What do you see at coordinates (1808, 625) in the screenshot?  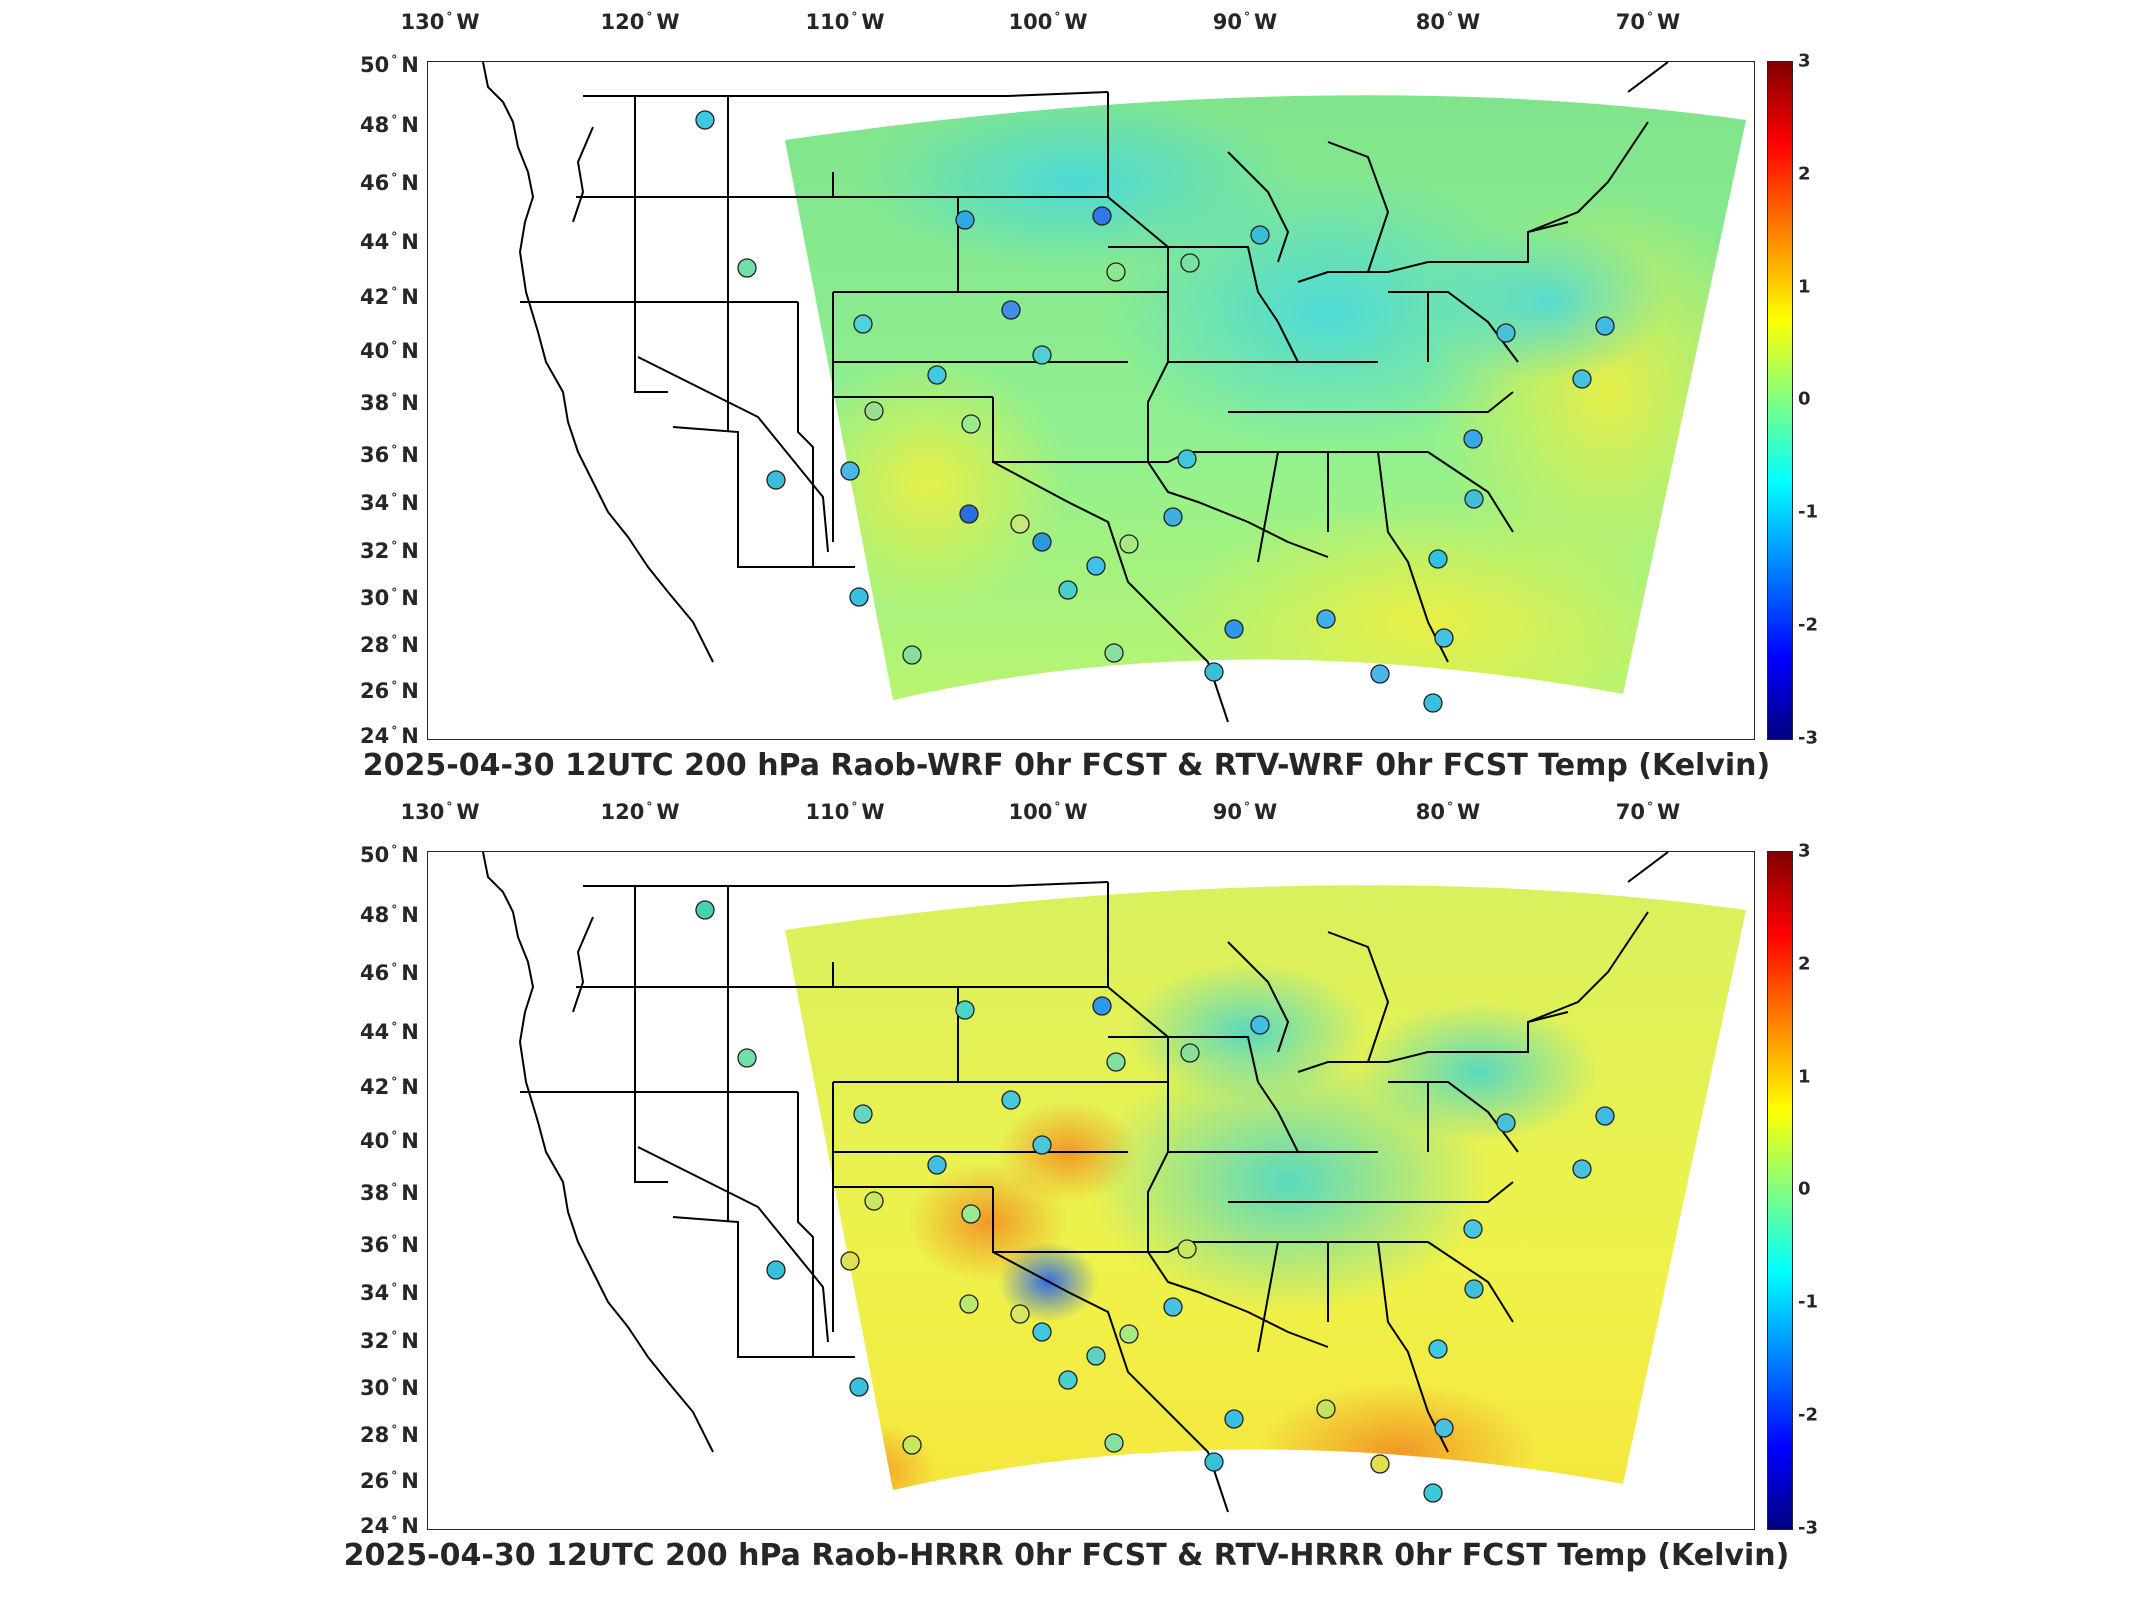 I see `colorbar-tick-label: -2` at bounding box center [1808, 625].